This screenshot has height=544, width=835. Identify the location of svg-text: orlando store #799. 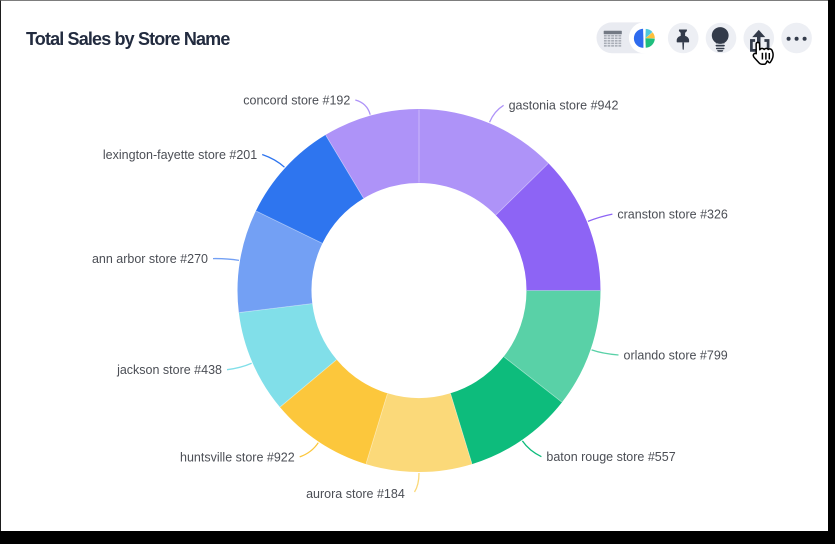
(676, 355).